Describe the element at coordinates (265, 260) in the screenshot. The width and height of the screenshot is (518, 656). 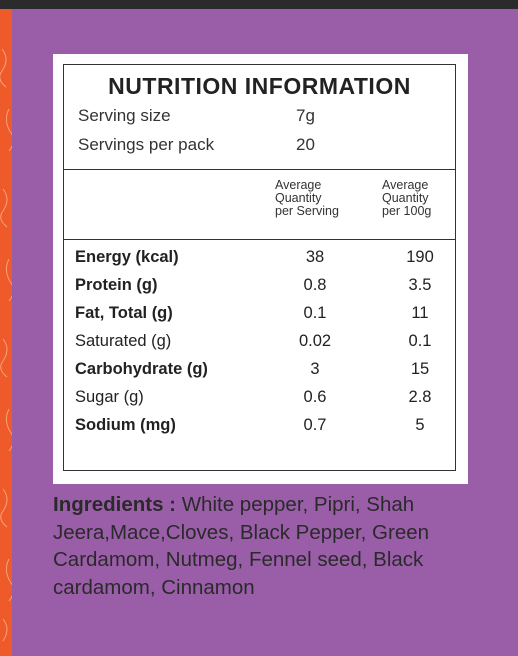
I see `table-row: Energy (kcal) 38 190` at that location.